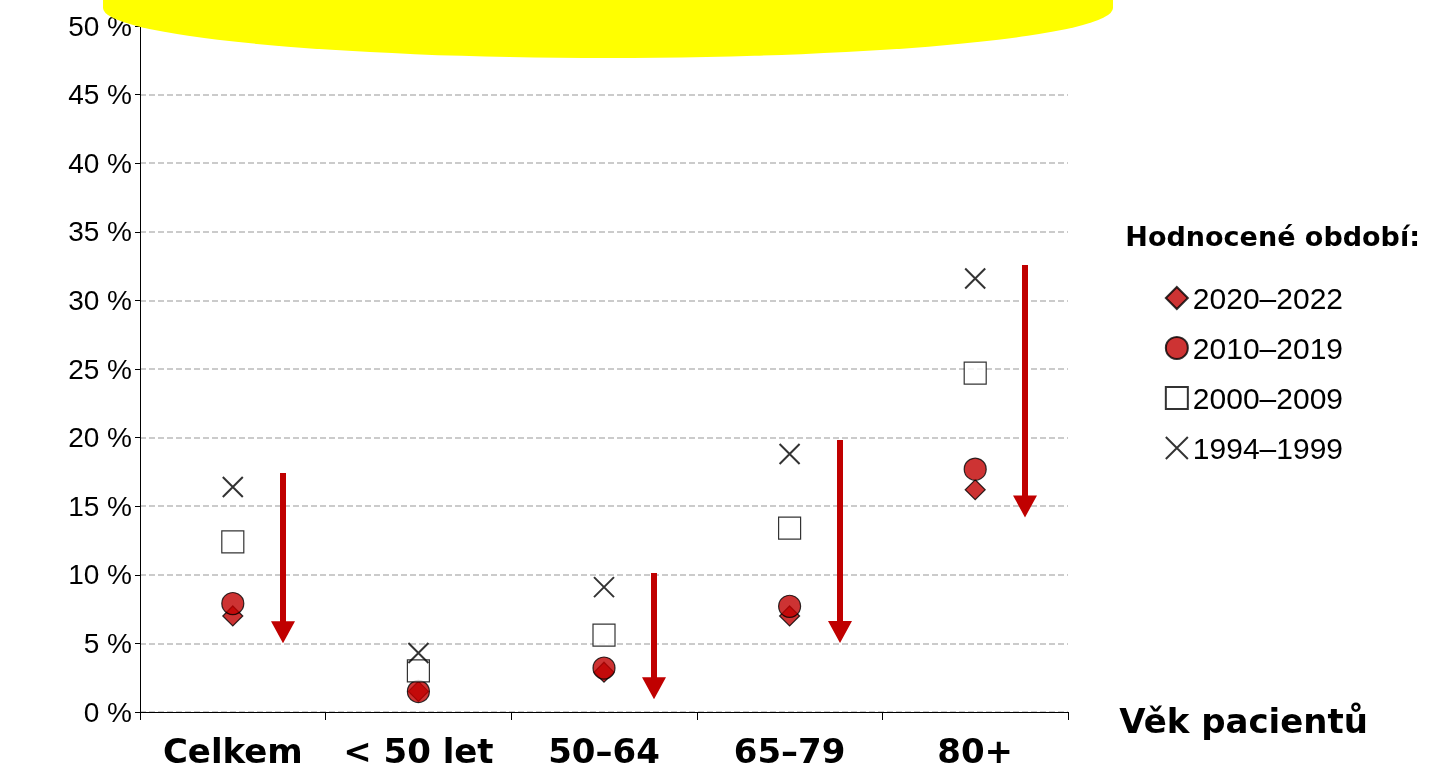 Image resolution: width=1436 pixels, height=784 pixels. What do you see at coordinates (100, 232) in the screenshot?
I see `y-tick-label: 35 %` at bounding box center [100, 232].